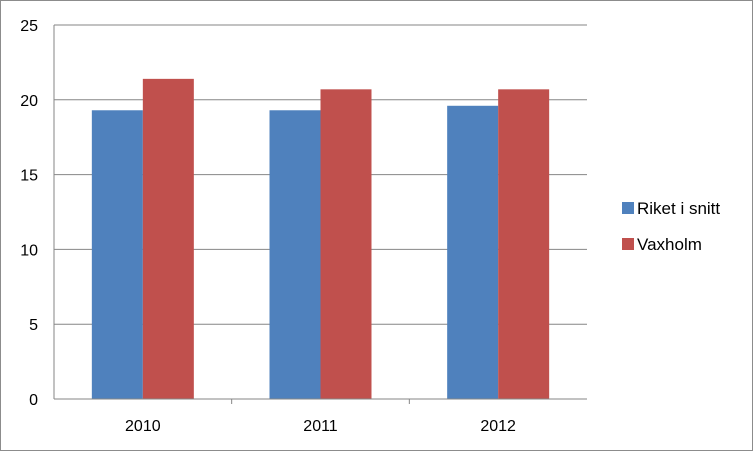 The image size is (753, 451). Describe the element at coordinates (346, 244) in the screenshot. I see `bar-vaxholm-2011` at that location.